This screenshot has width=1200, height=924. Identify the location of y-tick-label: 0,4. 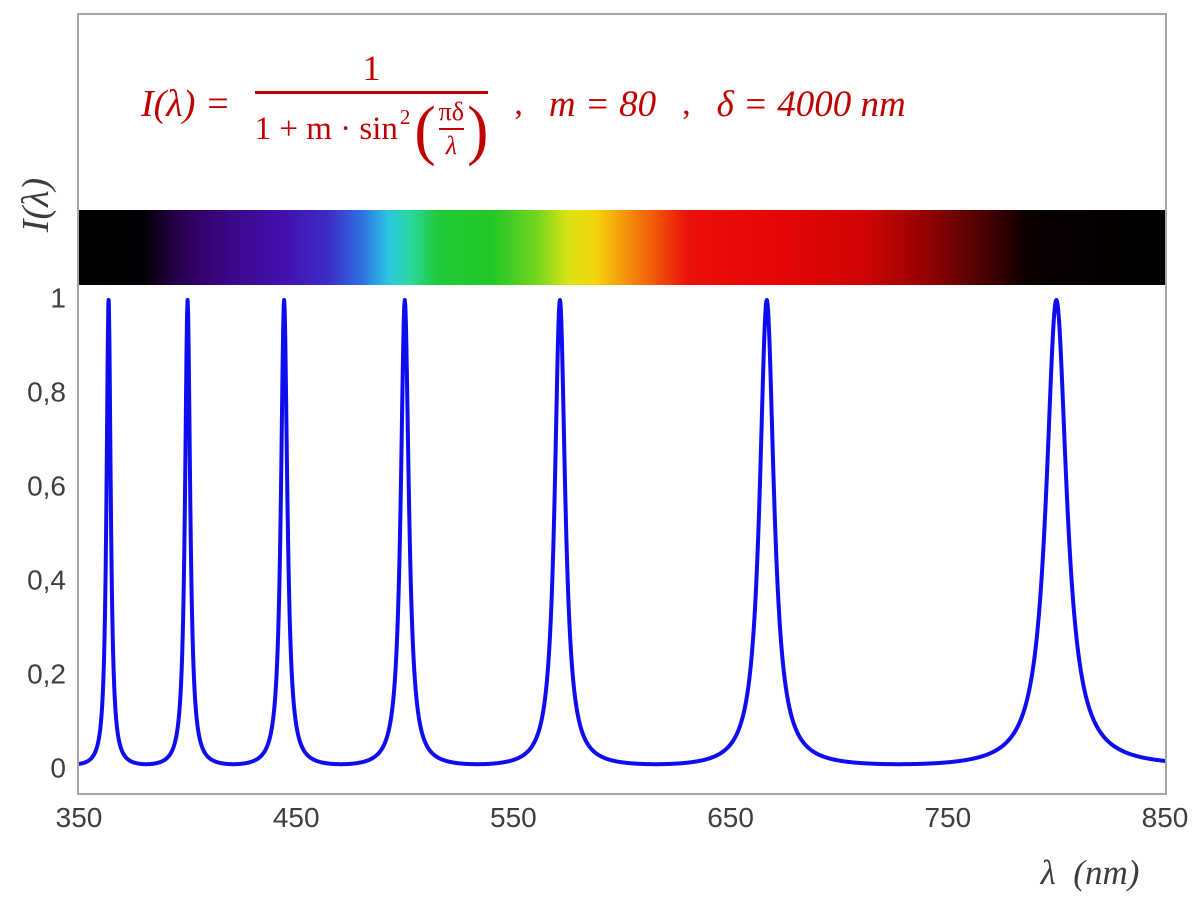
(46, 580).